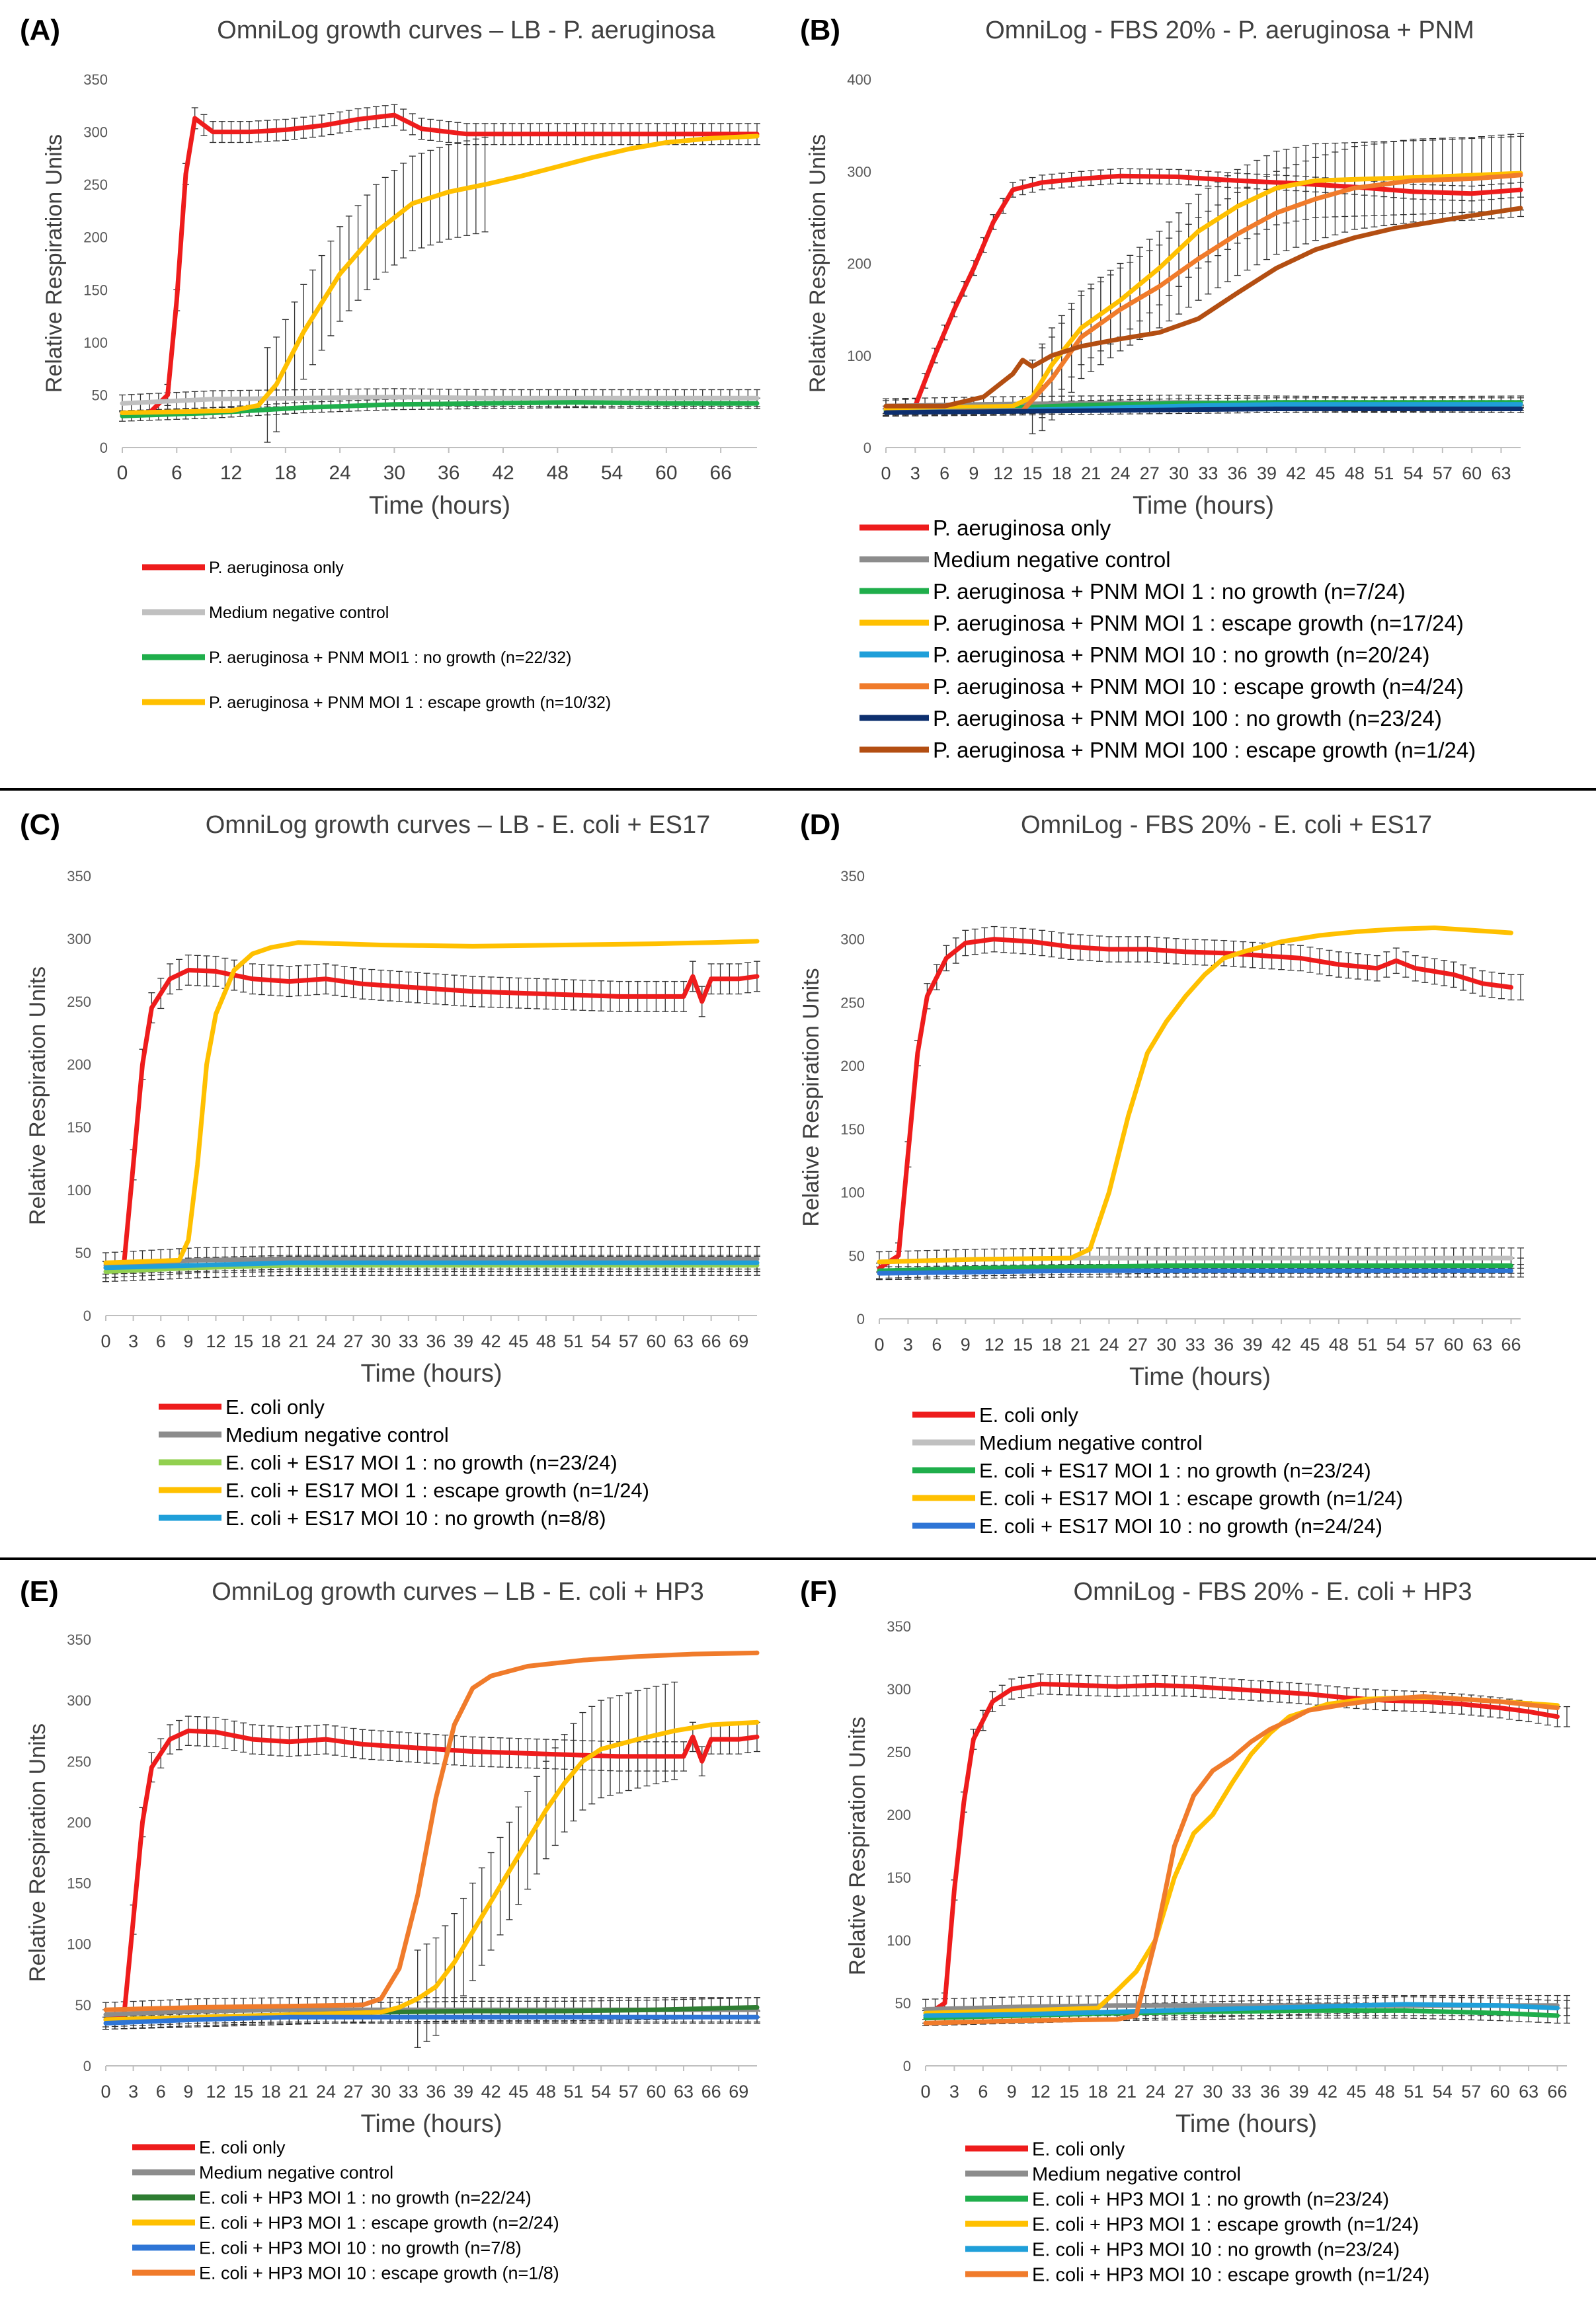 The image size is (1596, 2323). I want to click on x-tick-label: 30, so click(1179, 473).